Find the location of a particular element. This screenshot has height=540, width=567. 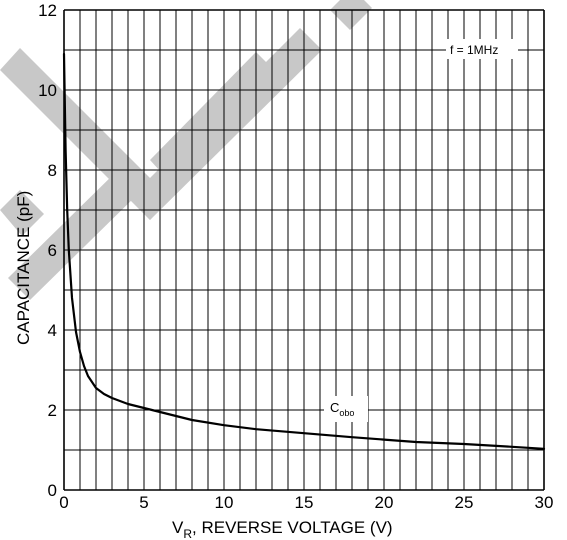

condition-label-box is located at coordinates (482, 49).